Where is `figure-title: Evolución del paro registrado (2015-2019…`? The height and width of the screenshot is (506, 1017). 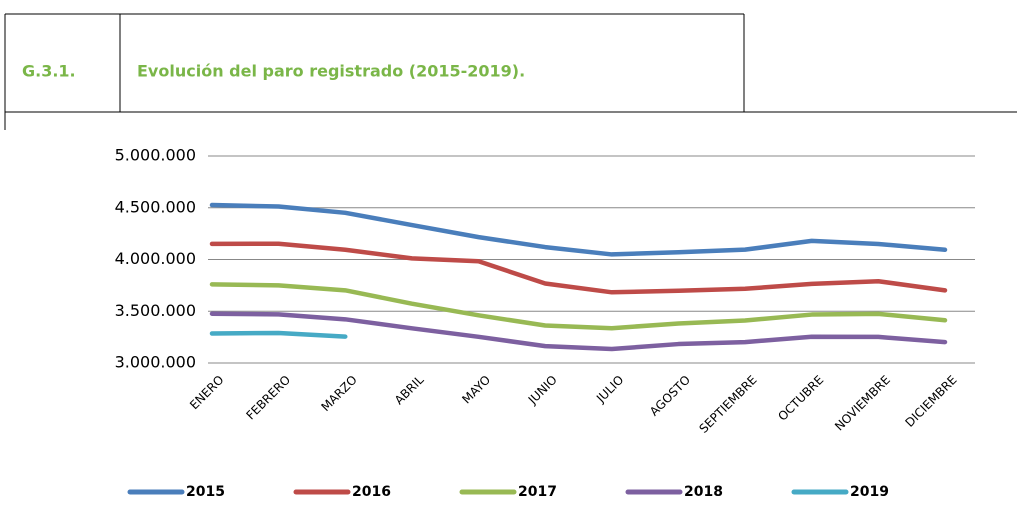 figure-title: Evolución del paro registrado (2015-2019… is located at coordinates (331, 71).